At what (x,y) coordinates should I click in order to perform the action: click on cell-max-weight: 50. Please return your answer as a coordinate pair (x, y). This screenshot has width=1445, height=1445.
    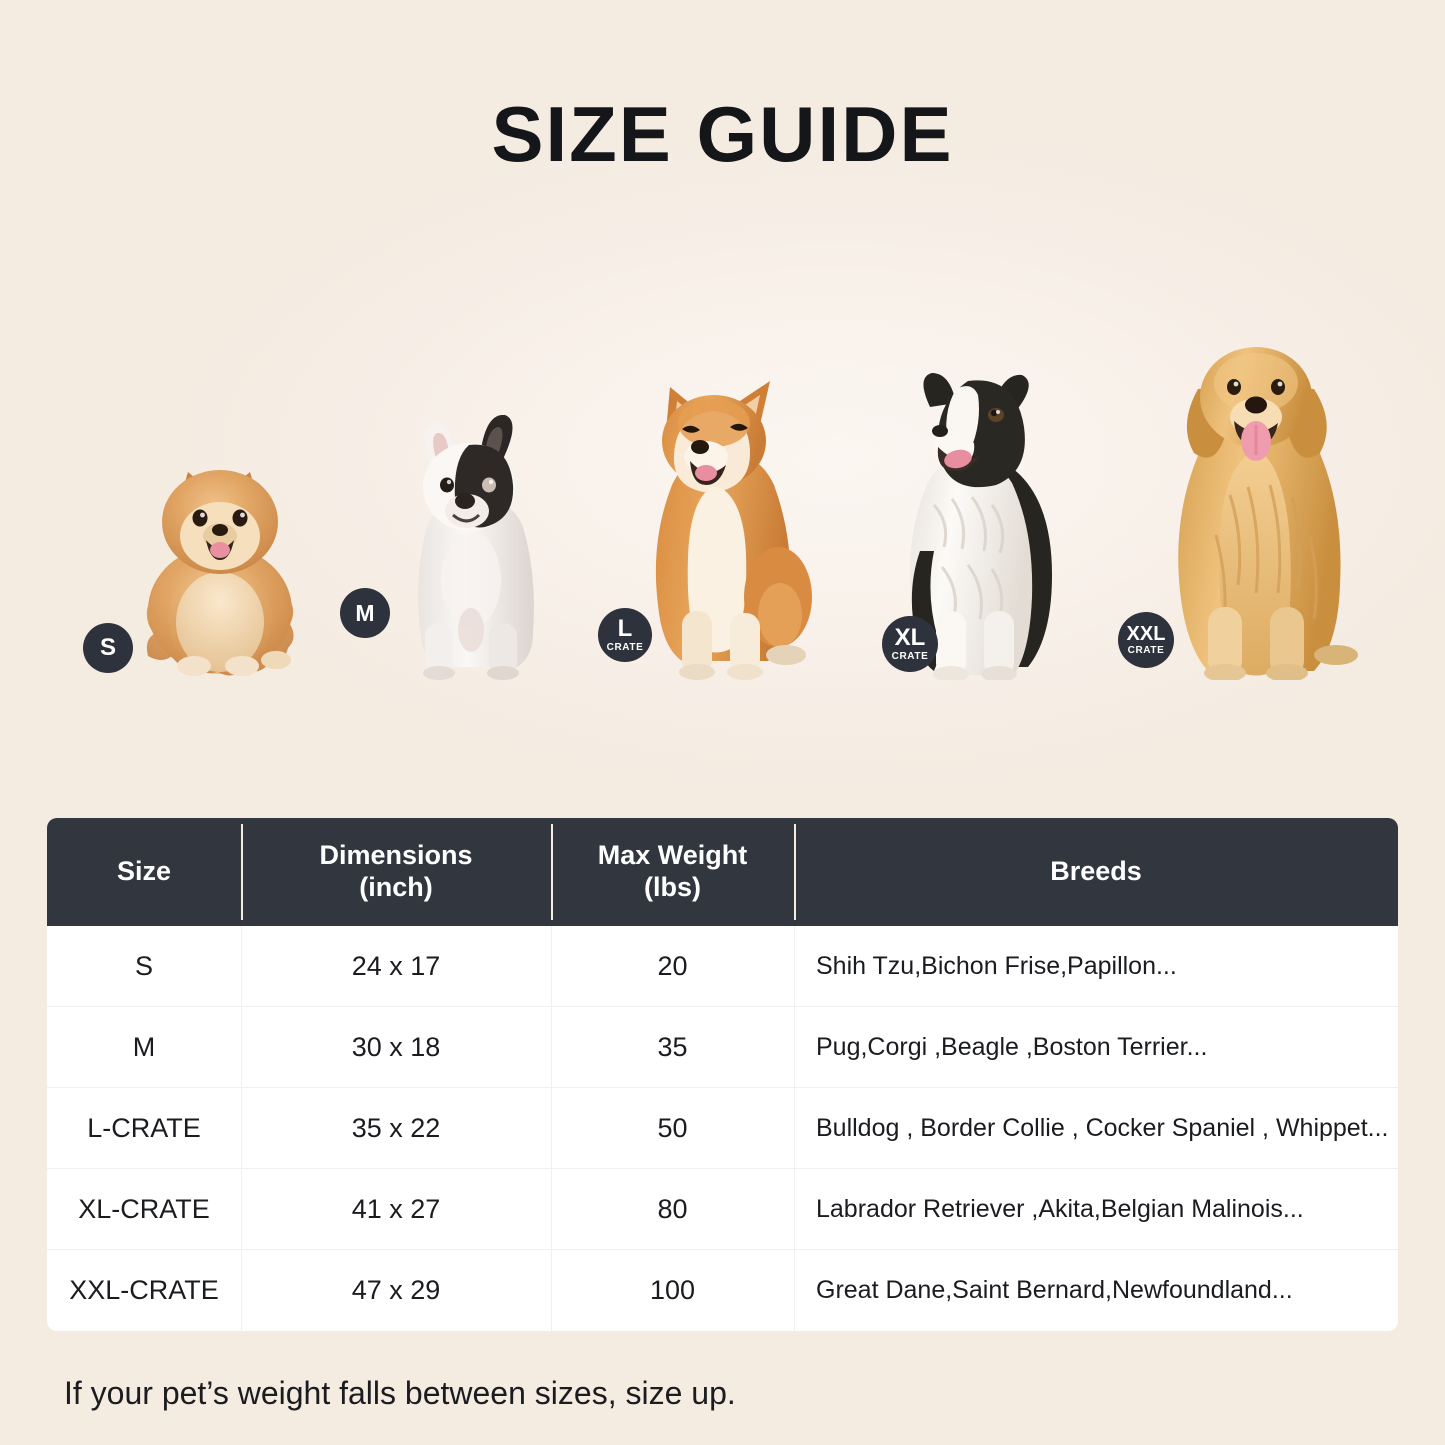
    Looking at the image, I should click on (672, 1128).